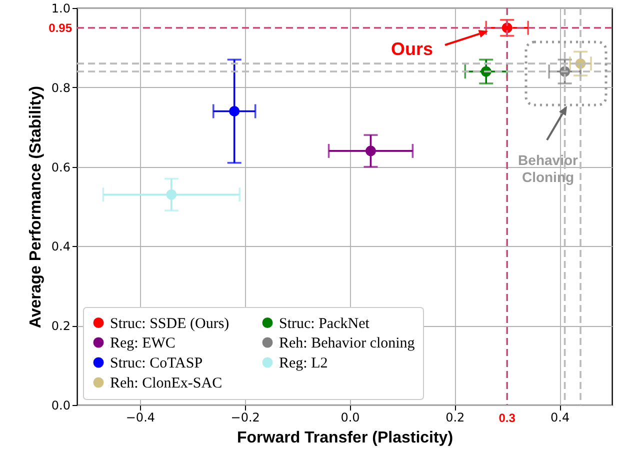  Describe the element at coordinates (303, 364) in the screenshot. I see `legend-label: Reg: L2` at that location.